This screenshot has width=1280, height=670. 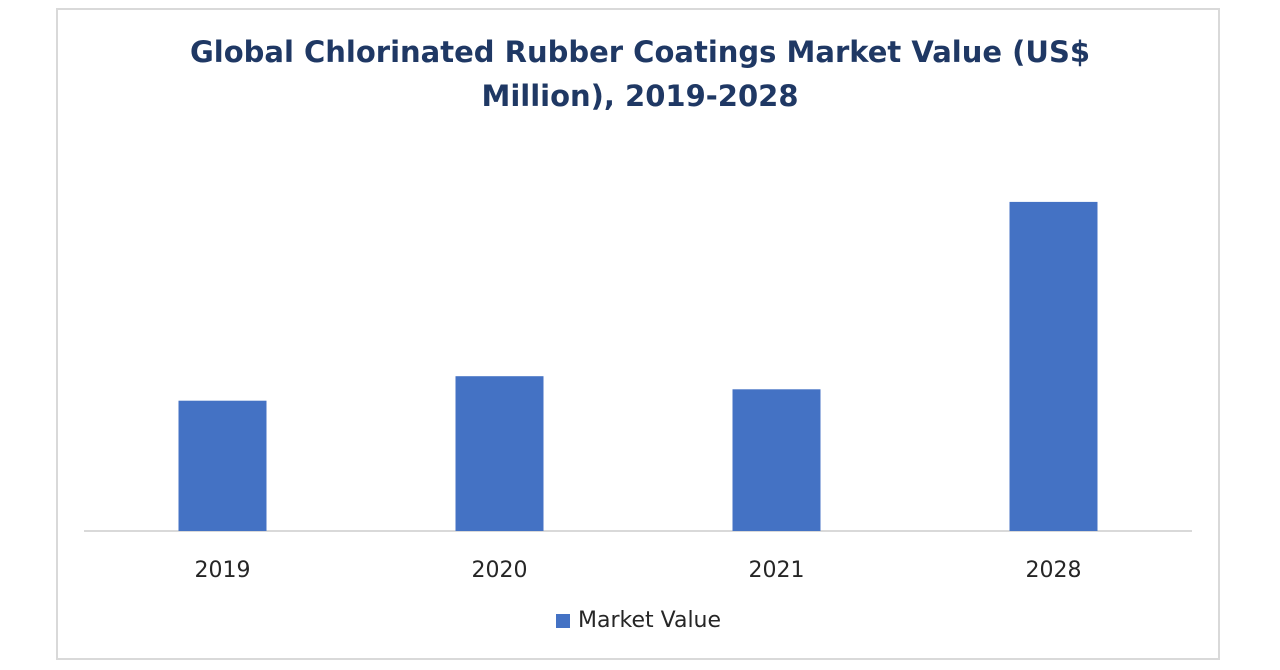 What do you see at coordinates (1054, 570) in the screenshot?
I see `x-tick-label-2028: 2028` at bounding box center [1054, 570].